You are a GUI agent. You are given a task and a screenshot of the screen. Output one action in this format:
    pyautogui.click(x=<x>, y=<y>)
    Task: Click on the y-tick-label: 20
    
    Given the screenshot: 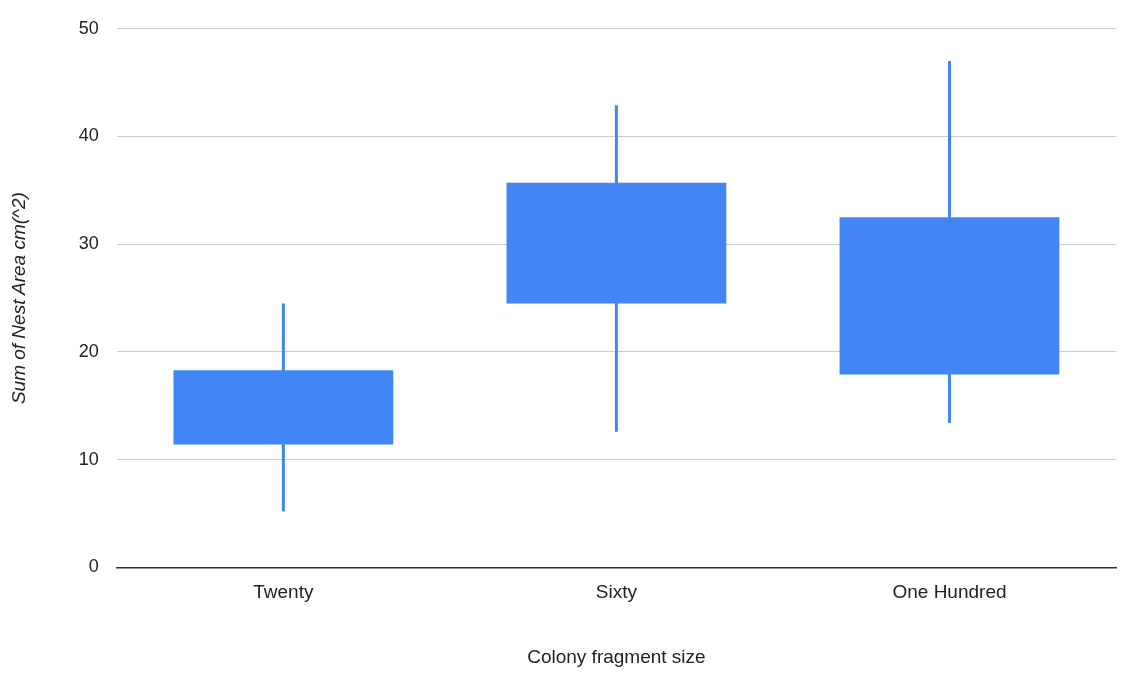 What is the action you would take?
    pyautogui.click(x=88, y=350)
    